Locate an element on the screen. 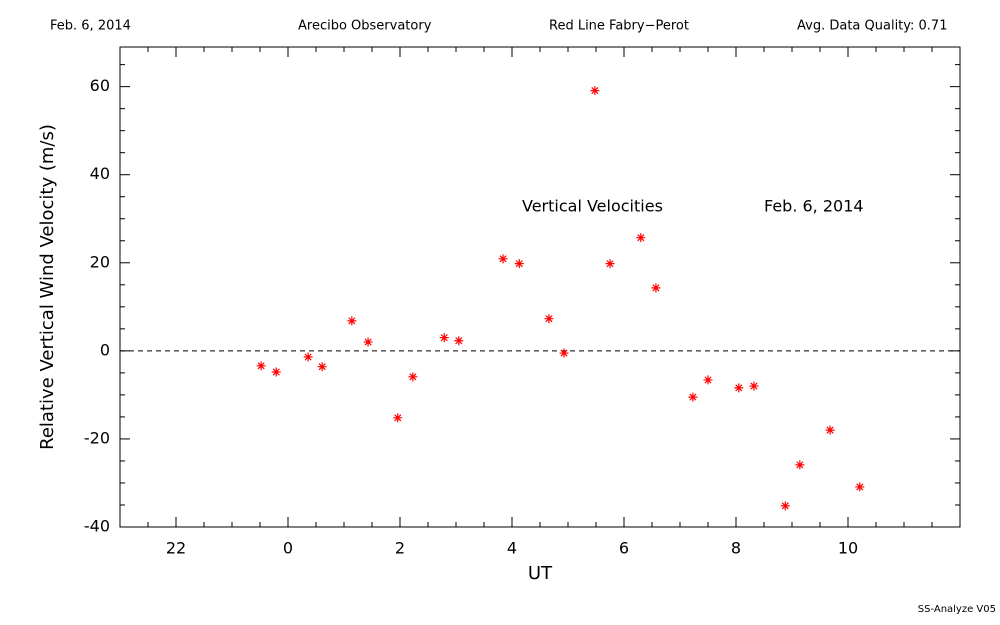 This screenshot has width=1000, height=625. x-axis-label: UT is located at coordinates (540, 573).